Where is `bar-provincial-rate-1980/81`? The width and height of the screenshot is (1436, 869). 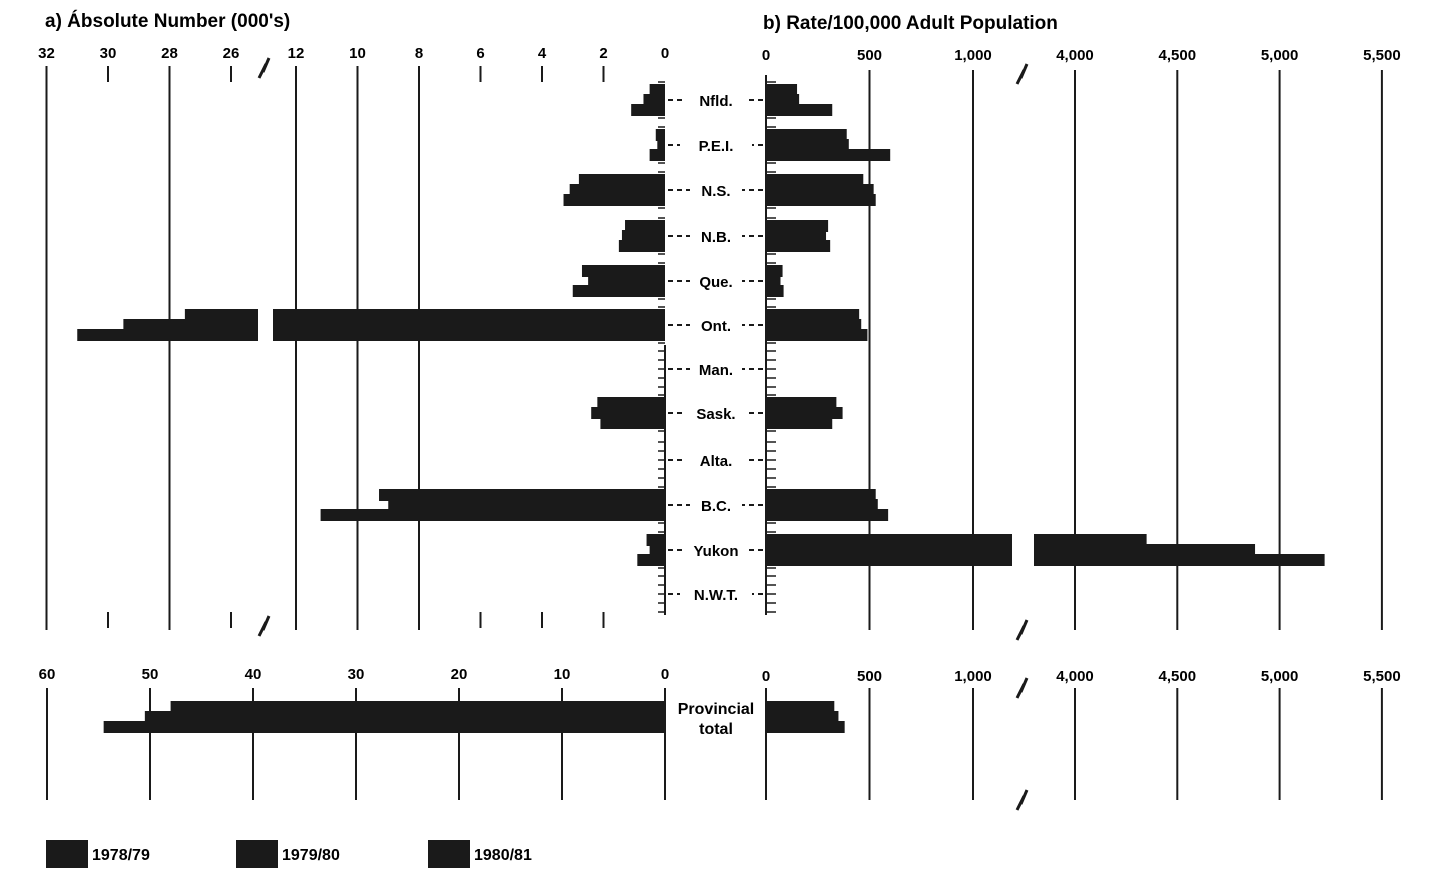 bar-provincial-rate-1980/81 is located at coordinates (805, 727).